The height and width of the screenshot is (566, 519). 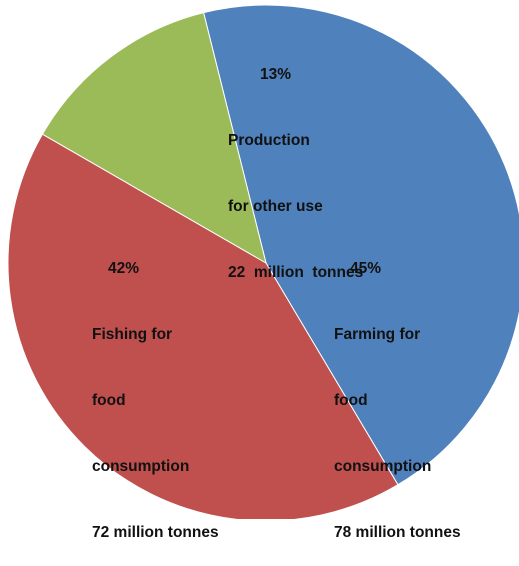 What do you see at coordinates (109, 400) in the screenshot?
I see `slice-line-fishing-2: food` at bounding box center [109, 400].